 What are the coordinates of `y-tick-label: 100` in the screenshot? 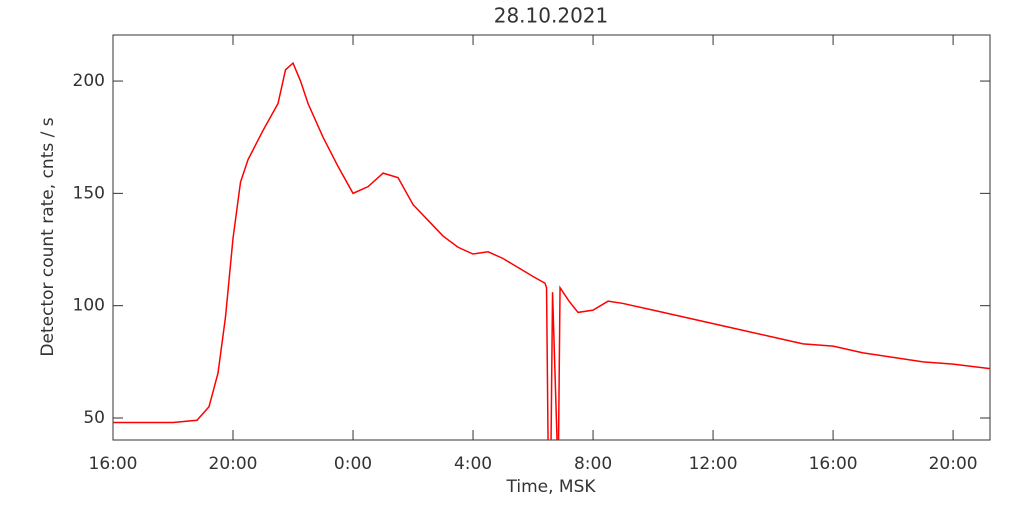 It's located at (89, 306).